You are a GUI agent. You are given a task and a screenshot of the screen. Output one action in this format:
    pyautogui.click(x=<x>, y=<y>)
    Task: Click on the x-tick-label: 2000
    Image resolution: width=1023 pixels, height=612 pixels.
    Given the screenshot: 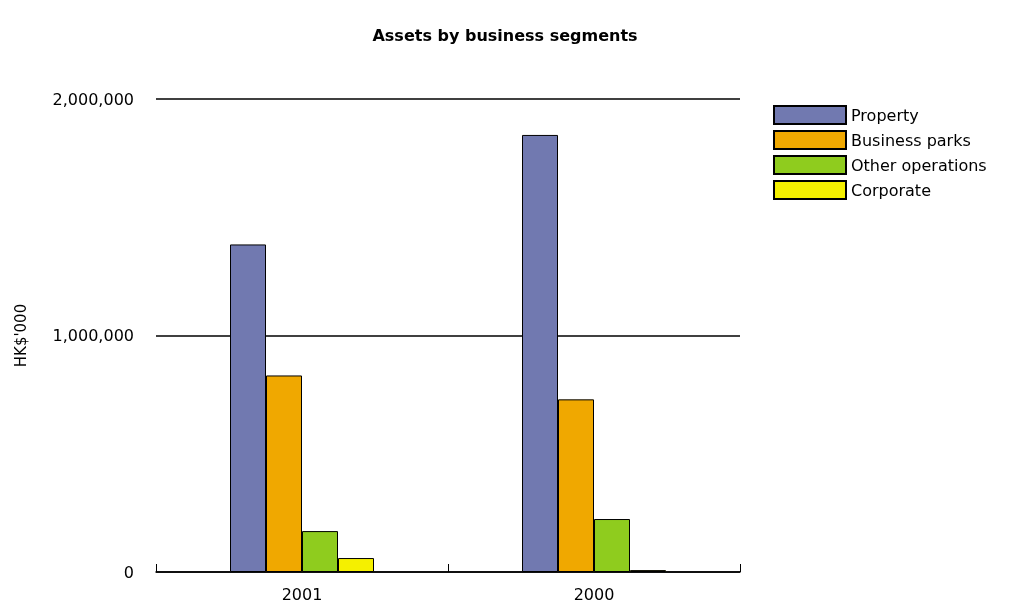 What is the action you would take?
    pyautogui.click(x=594, y=594)
    